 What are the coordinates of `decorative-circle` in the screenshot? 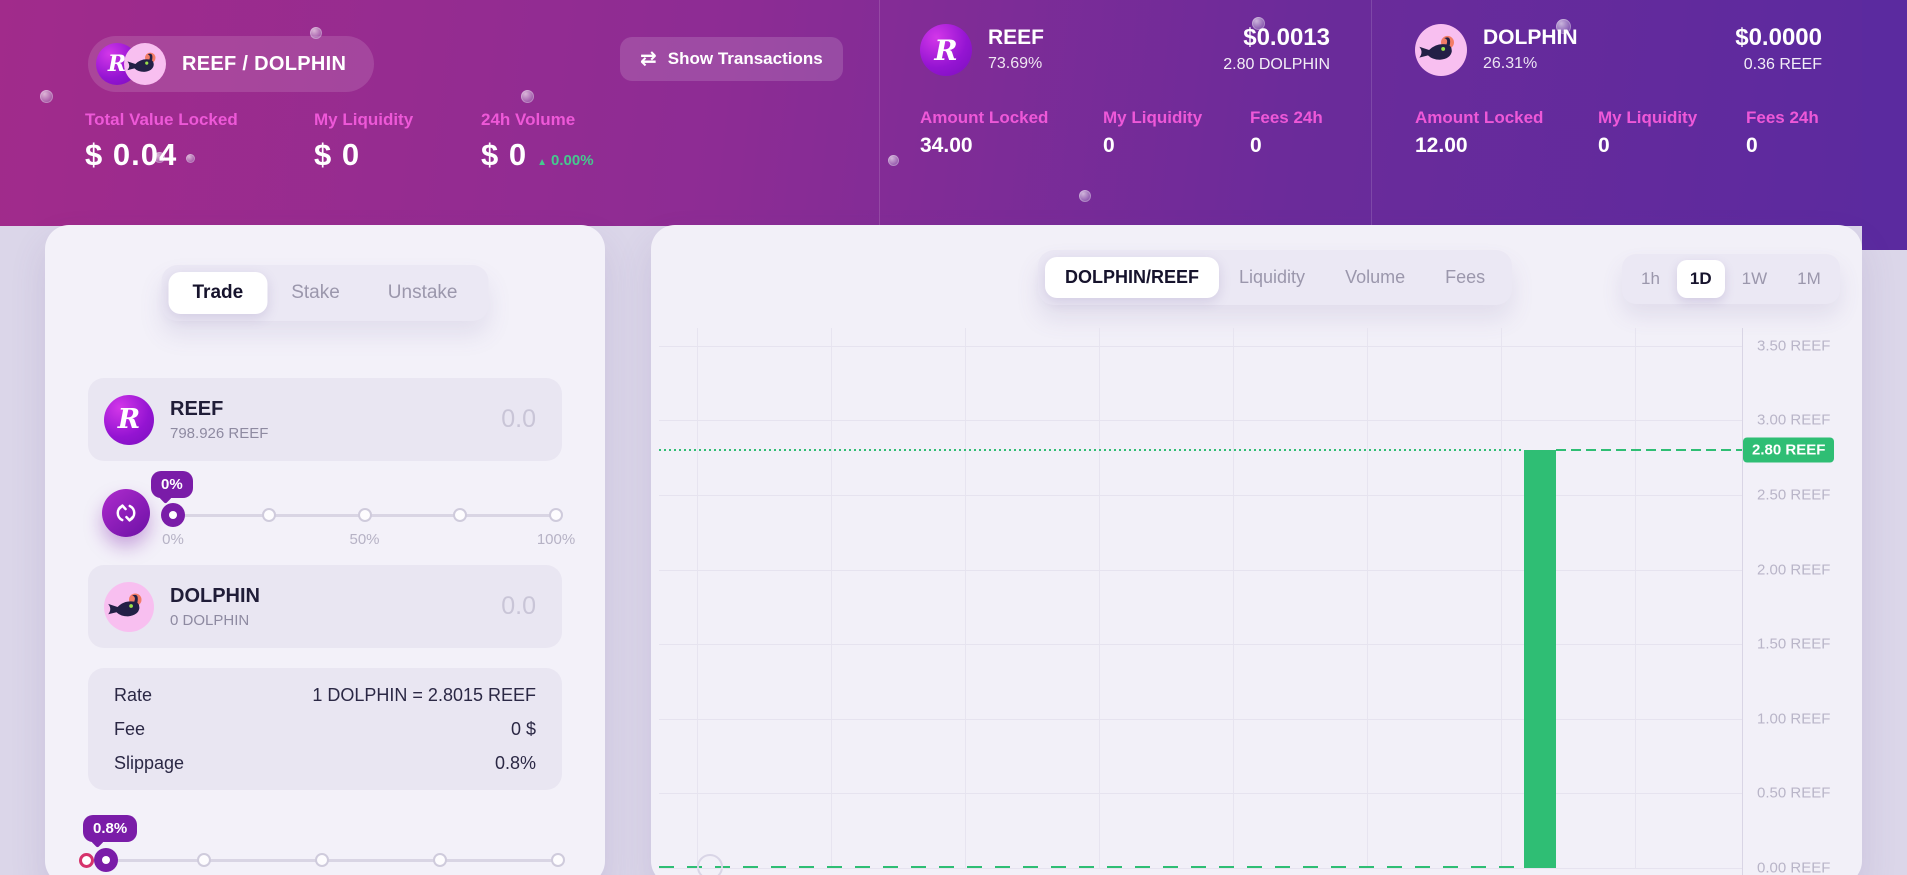 It's located at (710, 864).